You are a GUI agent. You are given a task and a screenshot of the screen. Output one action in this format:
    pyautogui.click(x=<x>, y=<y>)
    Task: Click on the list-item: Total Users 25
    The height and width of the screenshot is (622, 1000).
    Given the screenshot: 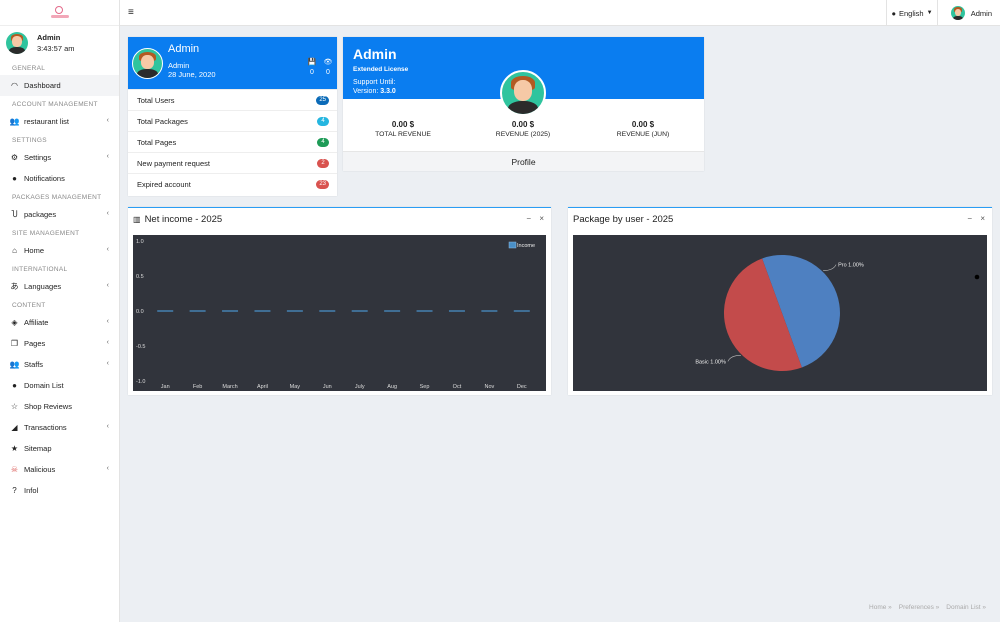 What is the action you would take?
    pyautogui.click(x=232, y=99)
    